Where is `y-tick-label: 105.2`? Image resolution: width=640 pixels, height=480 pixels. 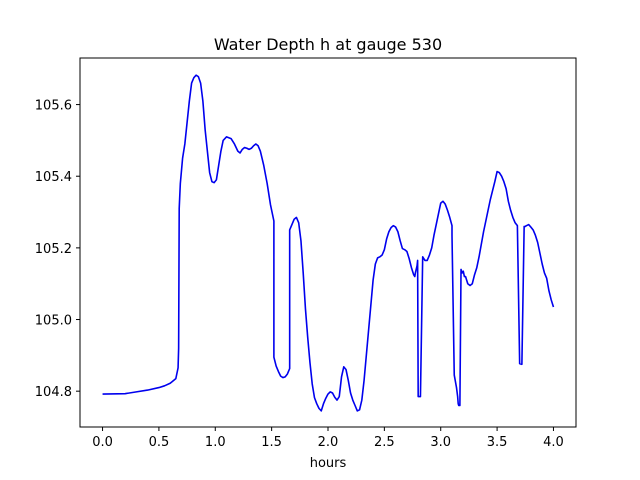
y-tick-label: 105.2 is located at coordinates (53, 249).